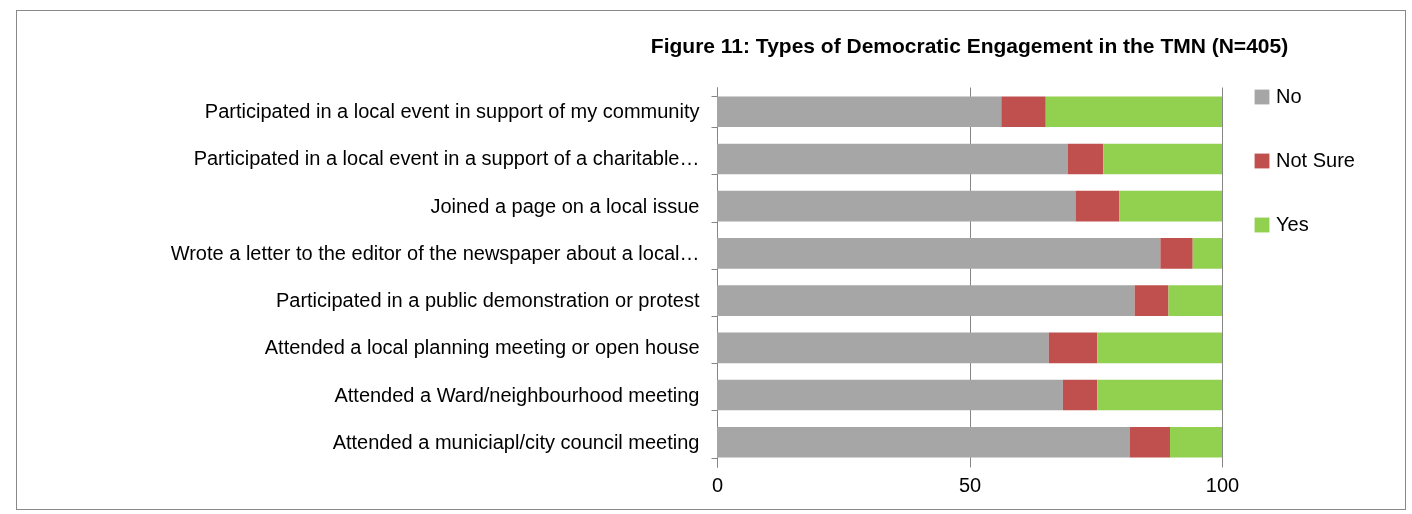 The height and width of the screenshot is (514, 1412). What do you see at coordinates (1315, 160) in the screenshot?
I see `legend-label: Not Sure` at bounding box center [1315, 160].